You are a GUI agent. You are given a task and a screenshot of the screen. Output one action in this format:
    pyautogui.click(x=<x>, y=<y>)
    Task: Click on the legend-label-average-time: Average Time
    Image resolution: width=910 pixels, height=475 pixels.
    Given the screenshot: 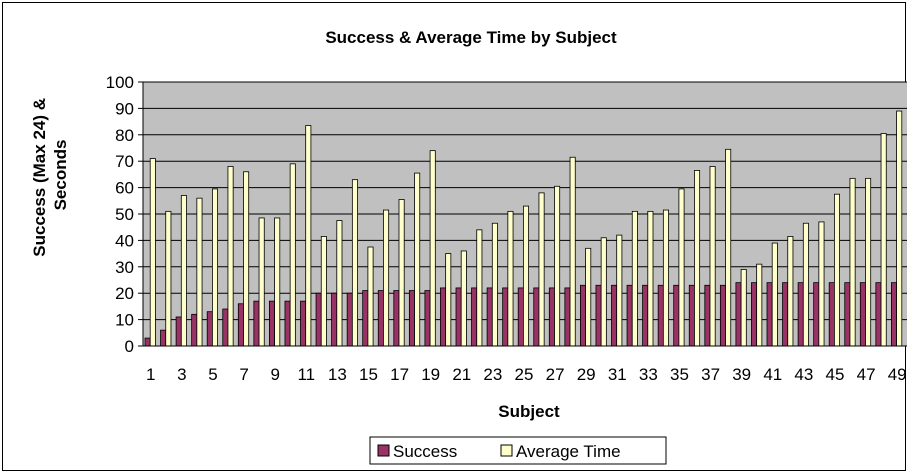 What is the action you would take?
    pyautogui.click(x=568, y=451)
    